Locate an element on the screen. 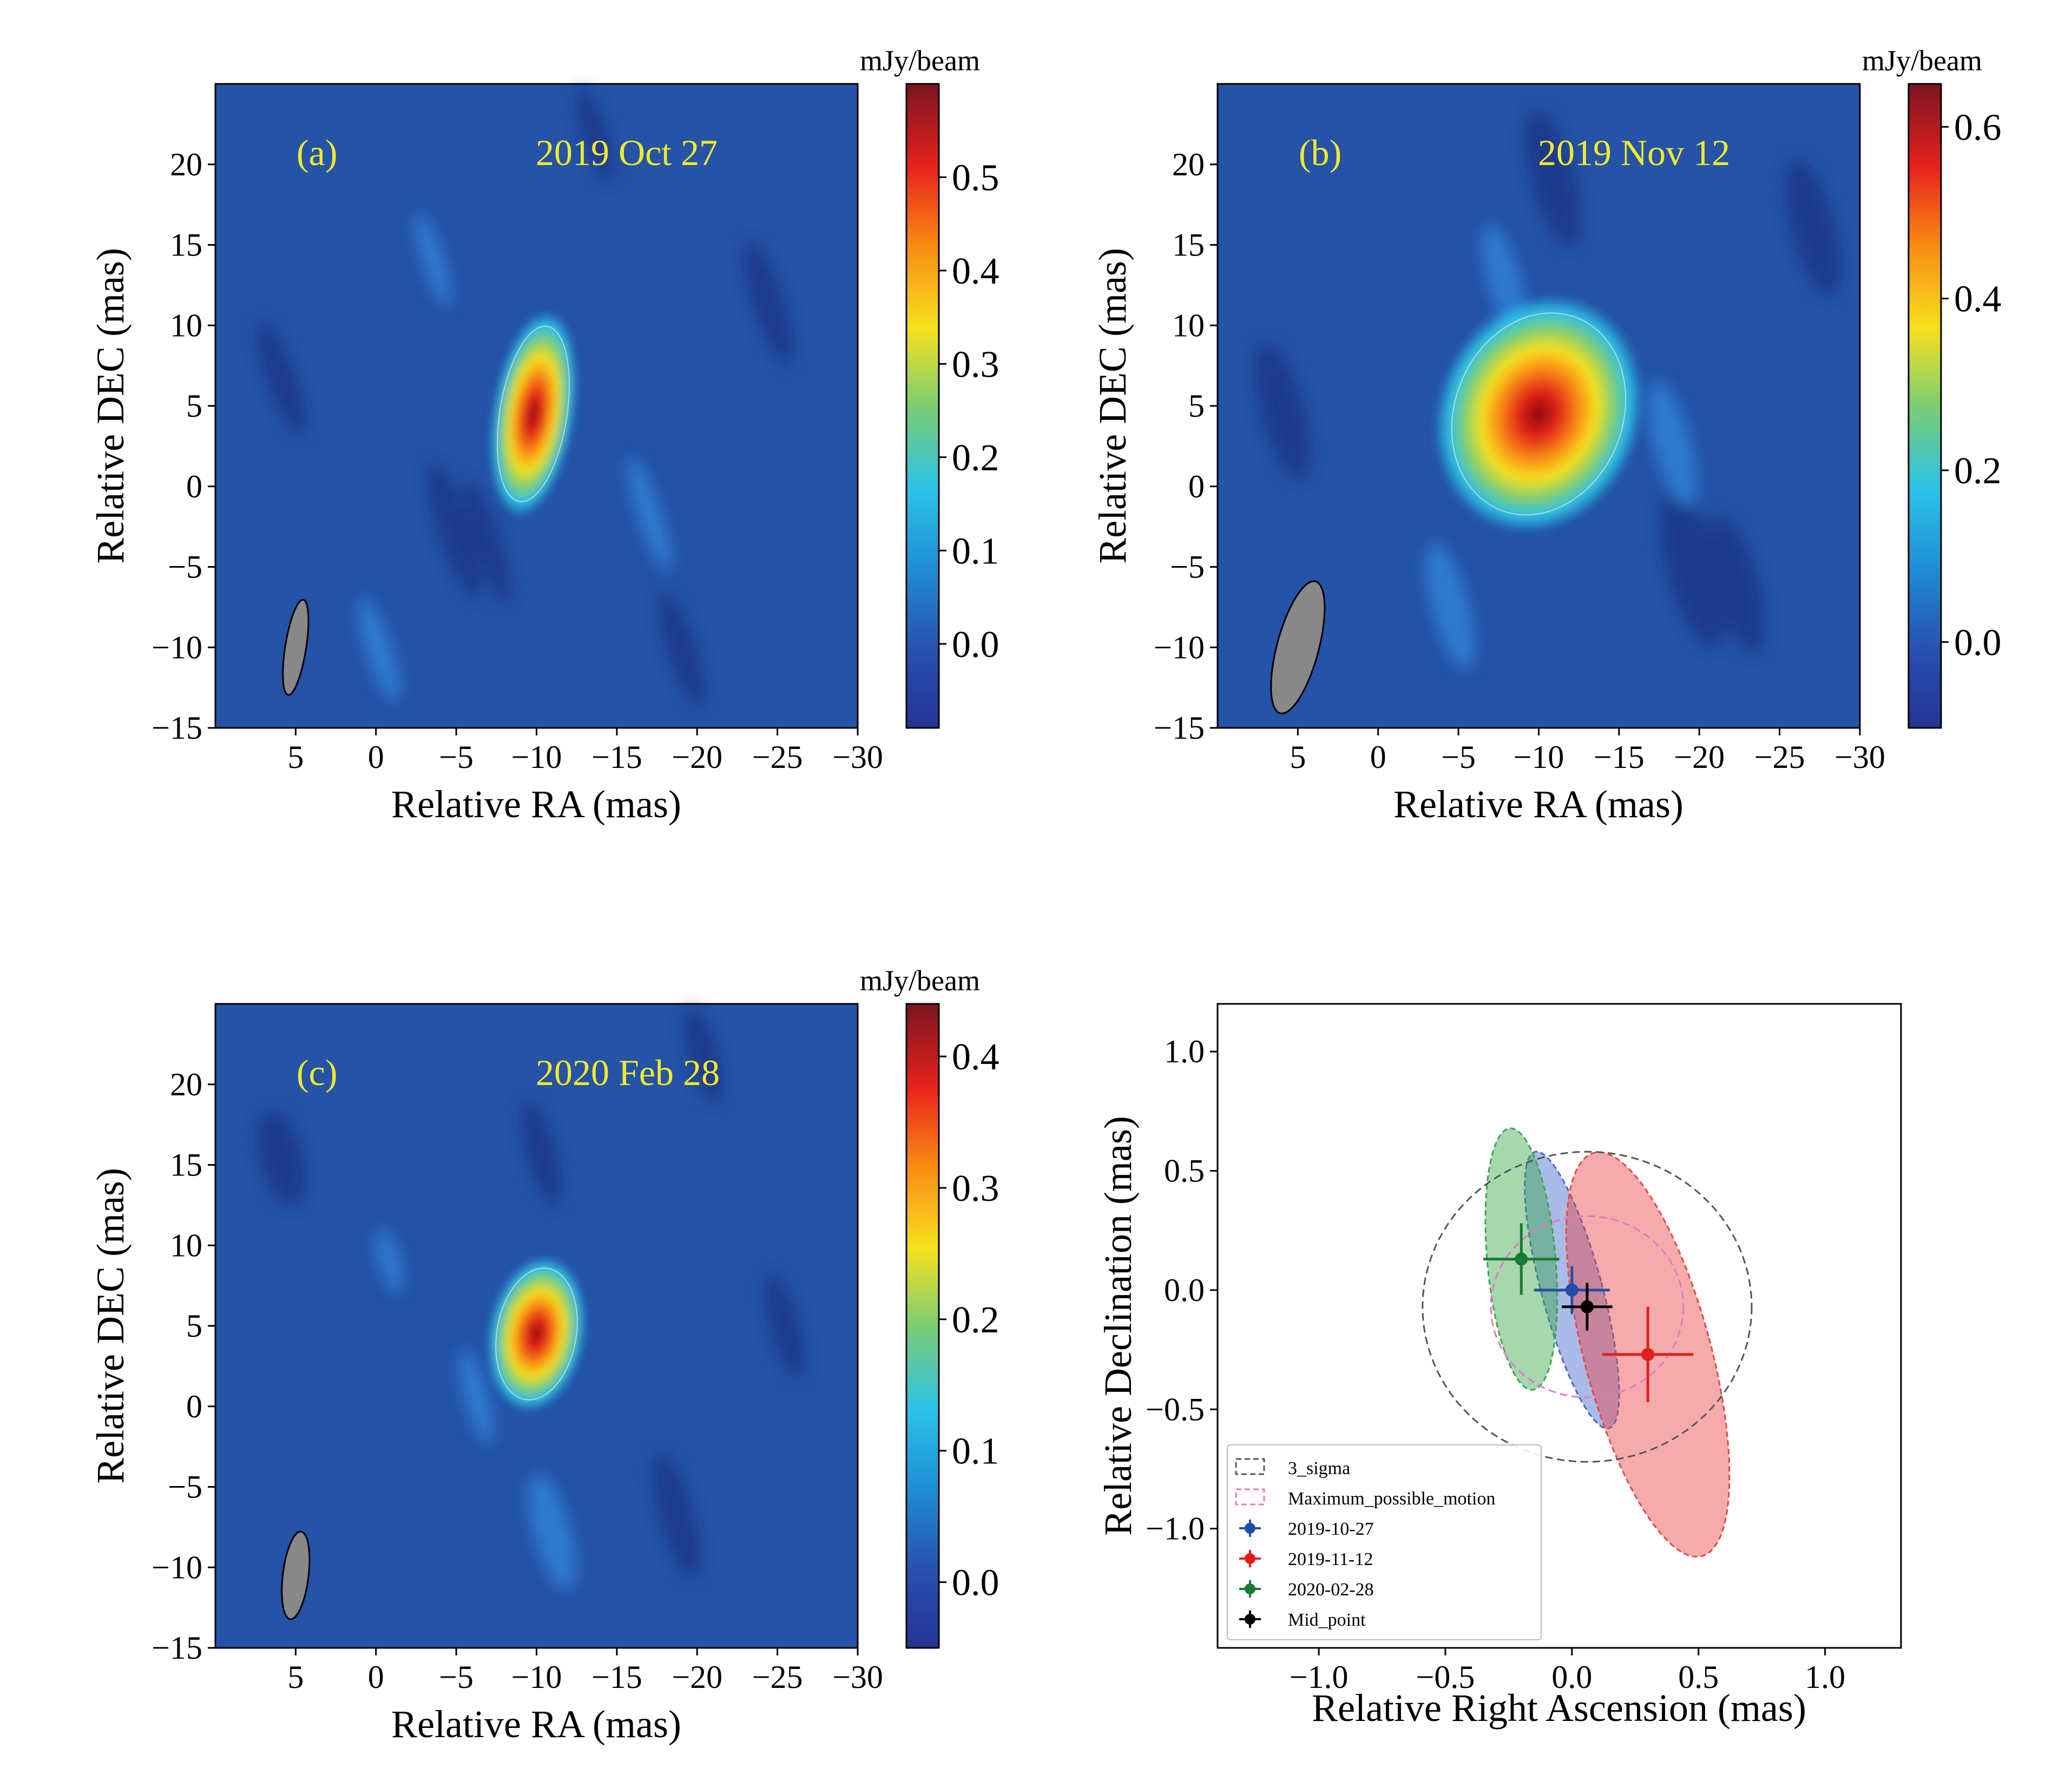 This screenshot has height=1768, width=2072. panel-c-map is located at coordinates (536, 1326).